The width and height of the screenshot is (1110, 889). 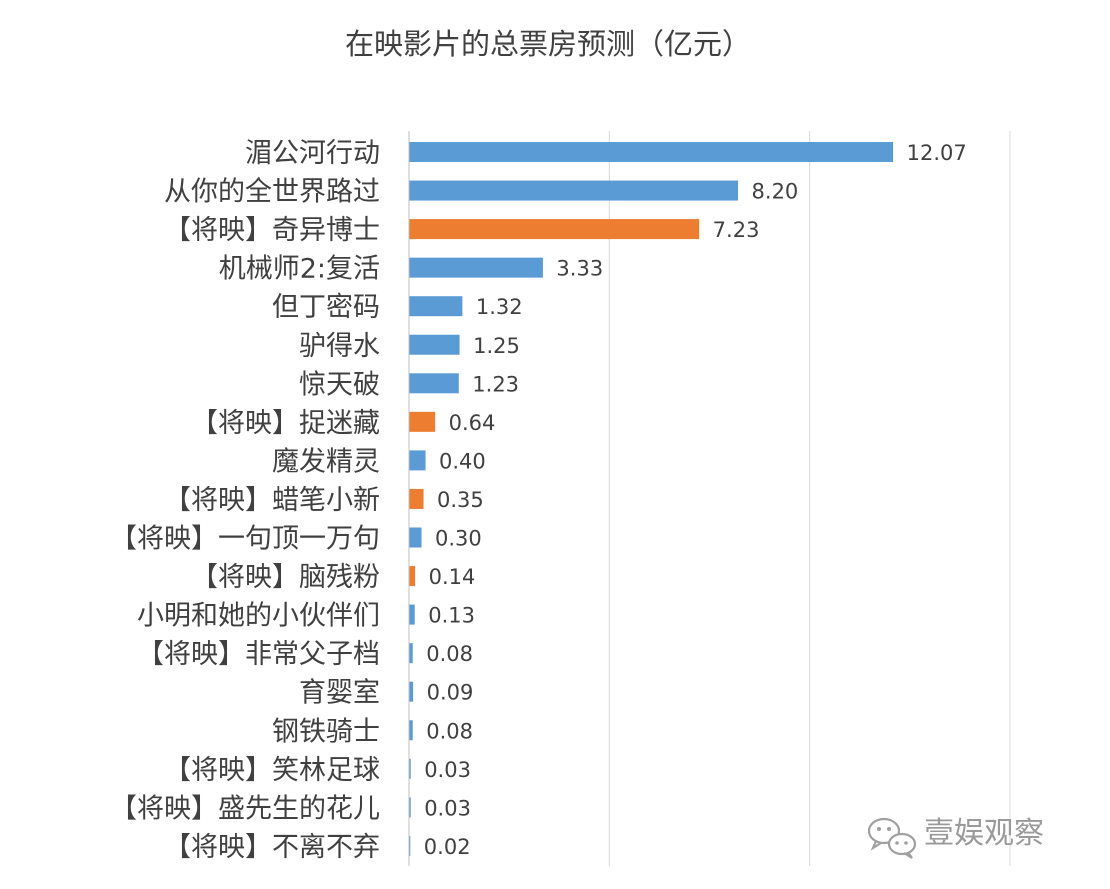 I want to click on category-label: 驴得水, so click(x=339, y=346).